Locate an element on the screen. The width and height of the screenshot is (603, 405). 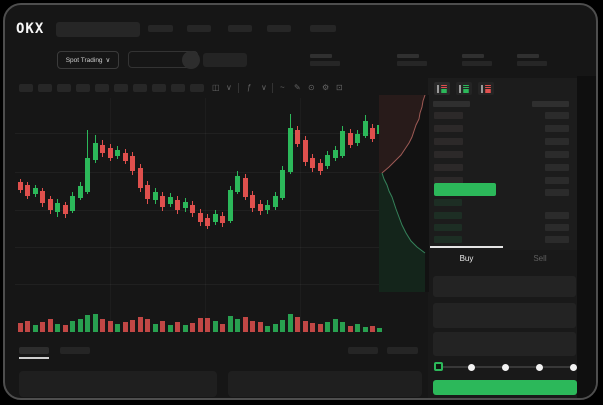
gridline-h is located at coordinates (197, 284).